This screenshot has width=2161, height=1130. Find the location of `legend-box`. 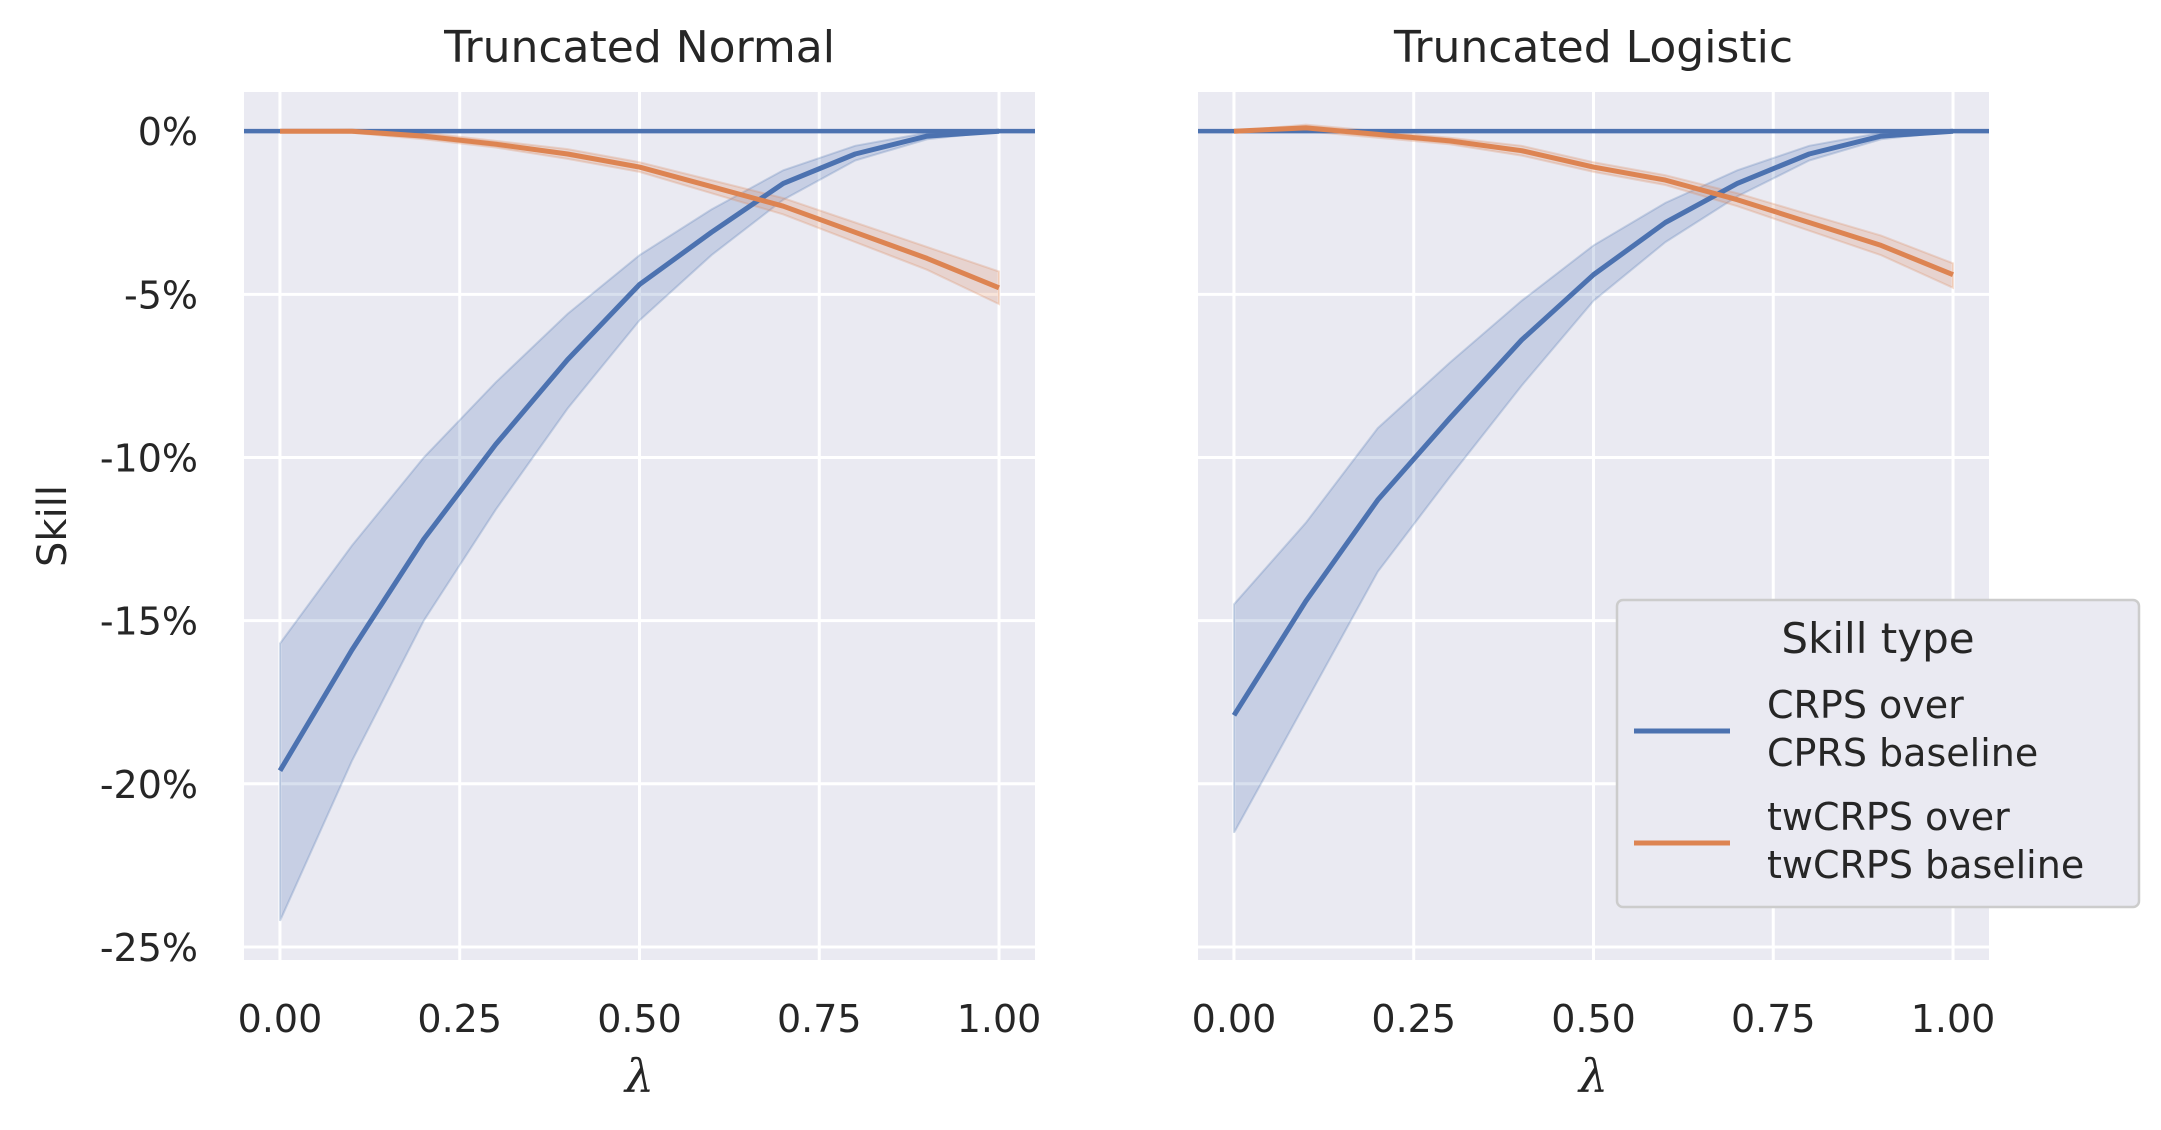

legend-box is located at coordinates (1878, 753).